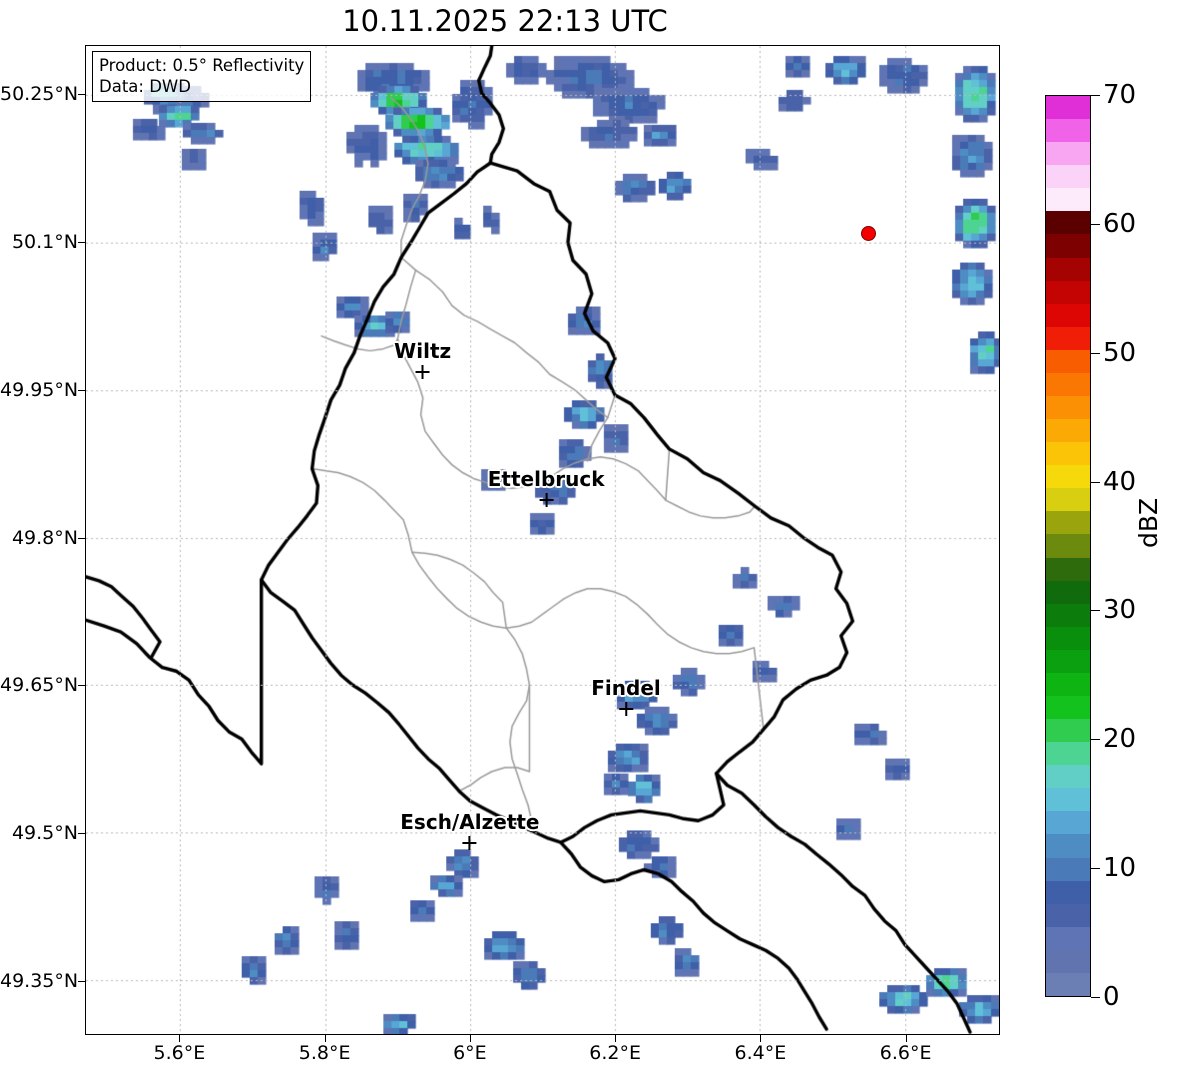 The image size is (1184, 1081). What do you see at coordinates (39, 94) in the screenshot?
I see `y-axis-tick-label: 50.25°N` at bounding box center [39, 94].